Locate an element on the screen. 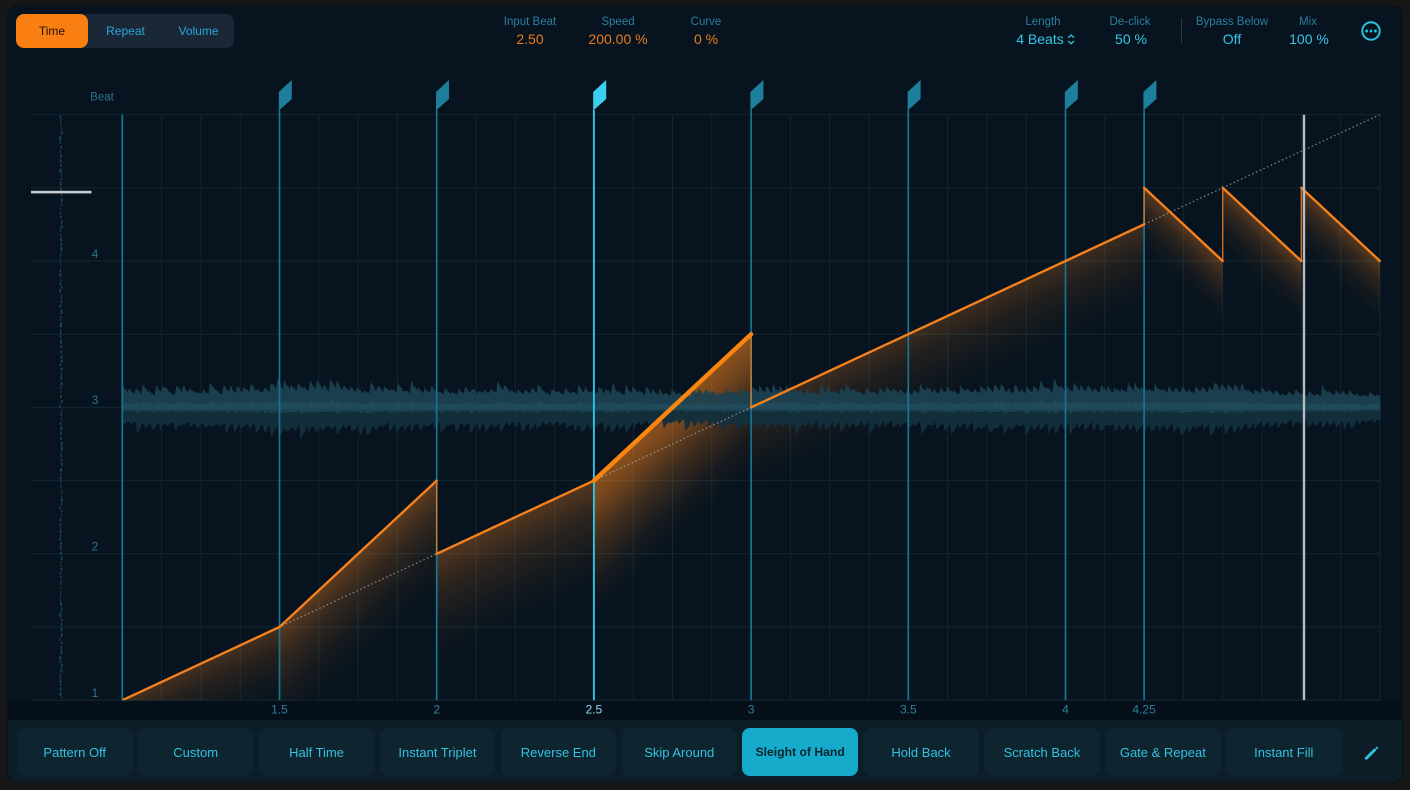 Image resolution: width=1410 pixels, height=790 pixels. svg-text: 2.5 is located at coordinates (594, 710).